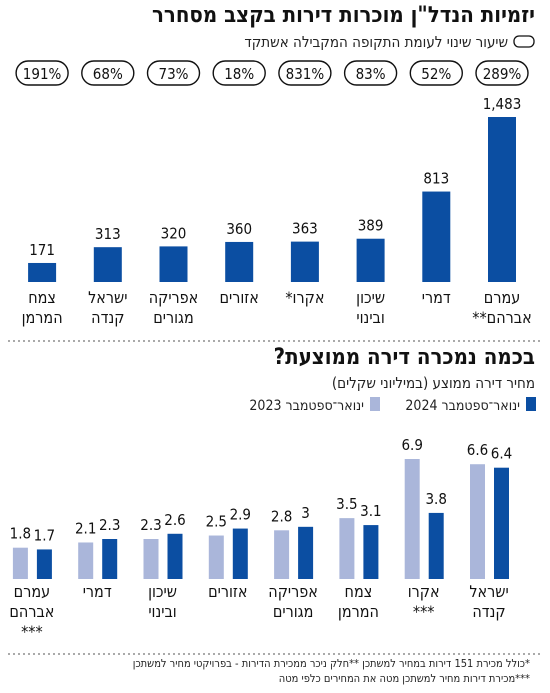  I want to click on chart1-subtitle: שיעור שינוי לעומת התקופה המקבילה אשתקד, so click(376, 42).